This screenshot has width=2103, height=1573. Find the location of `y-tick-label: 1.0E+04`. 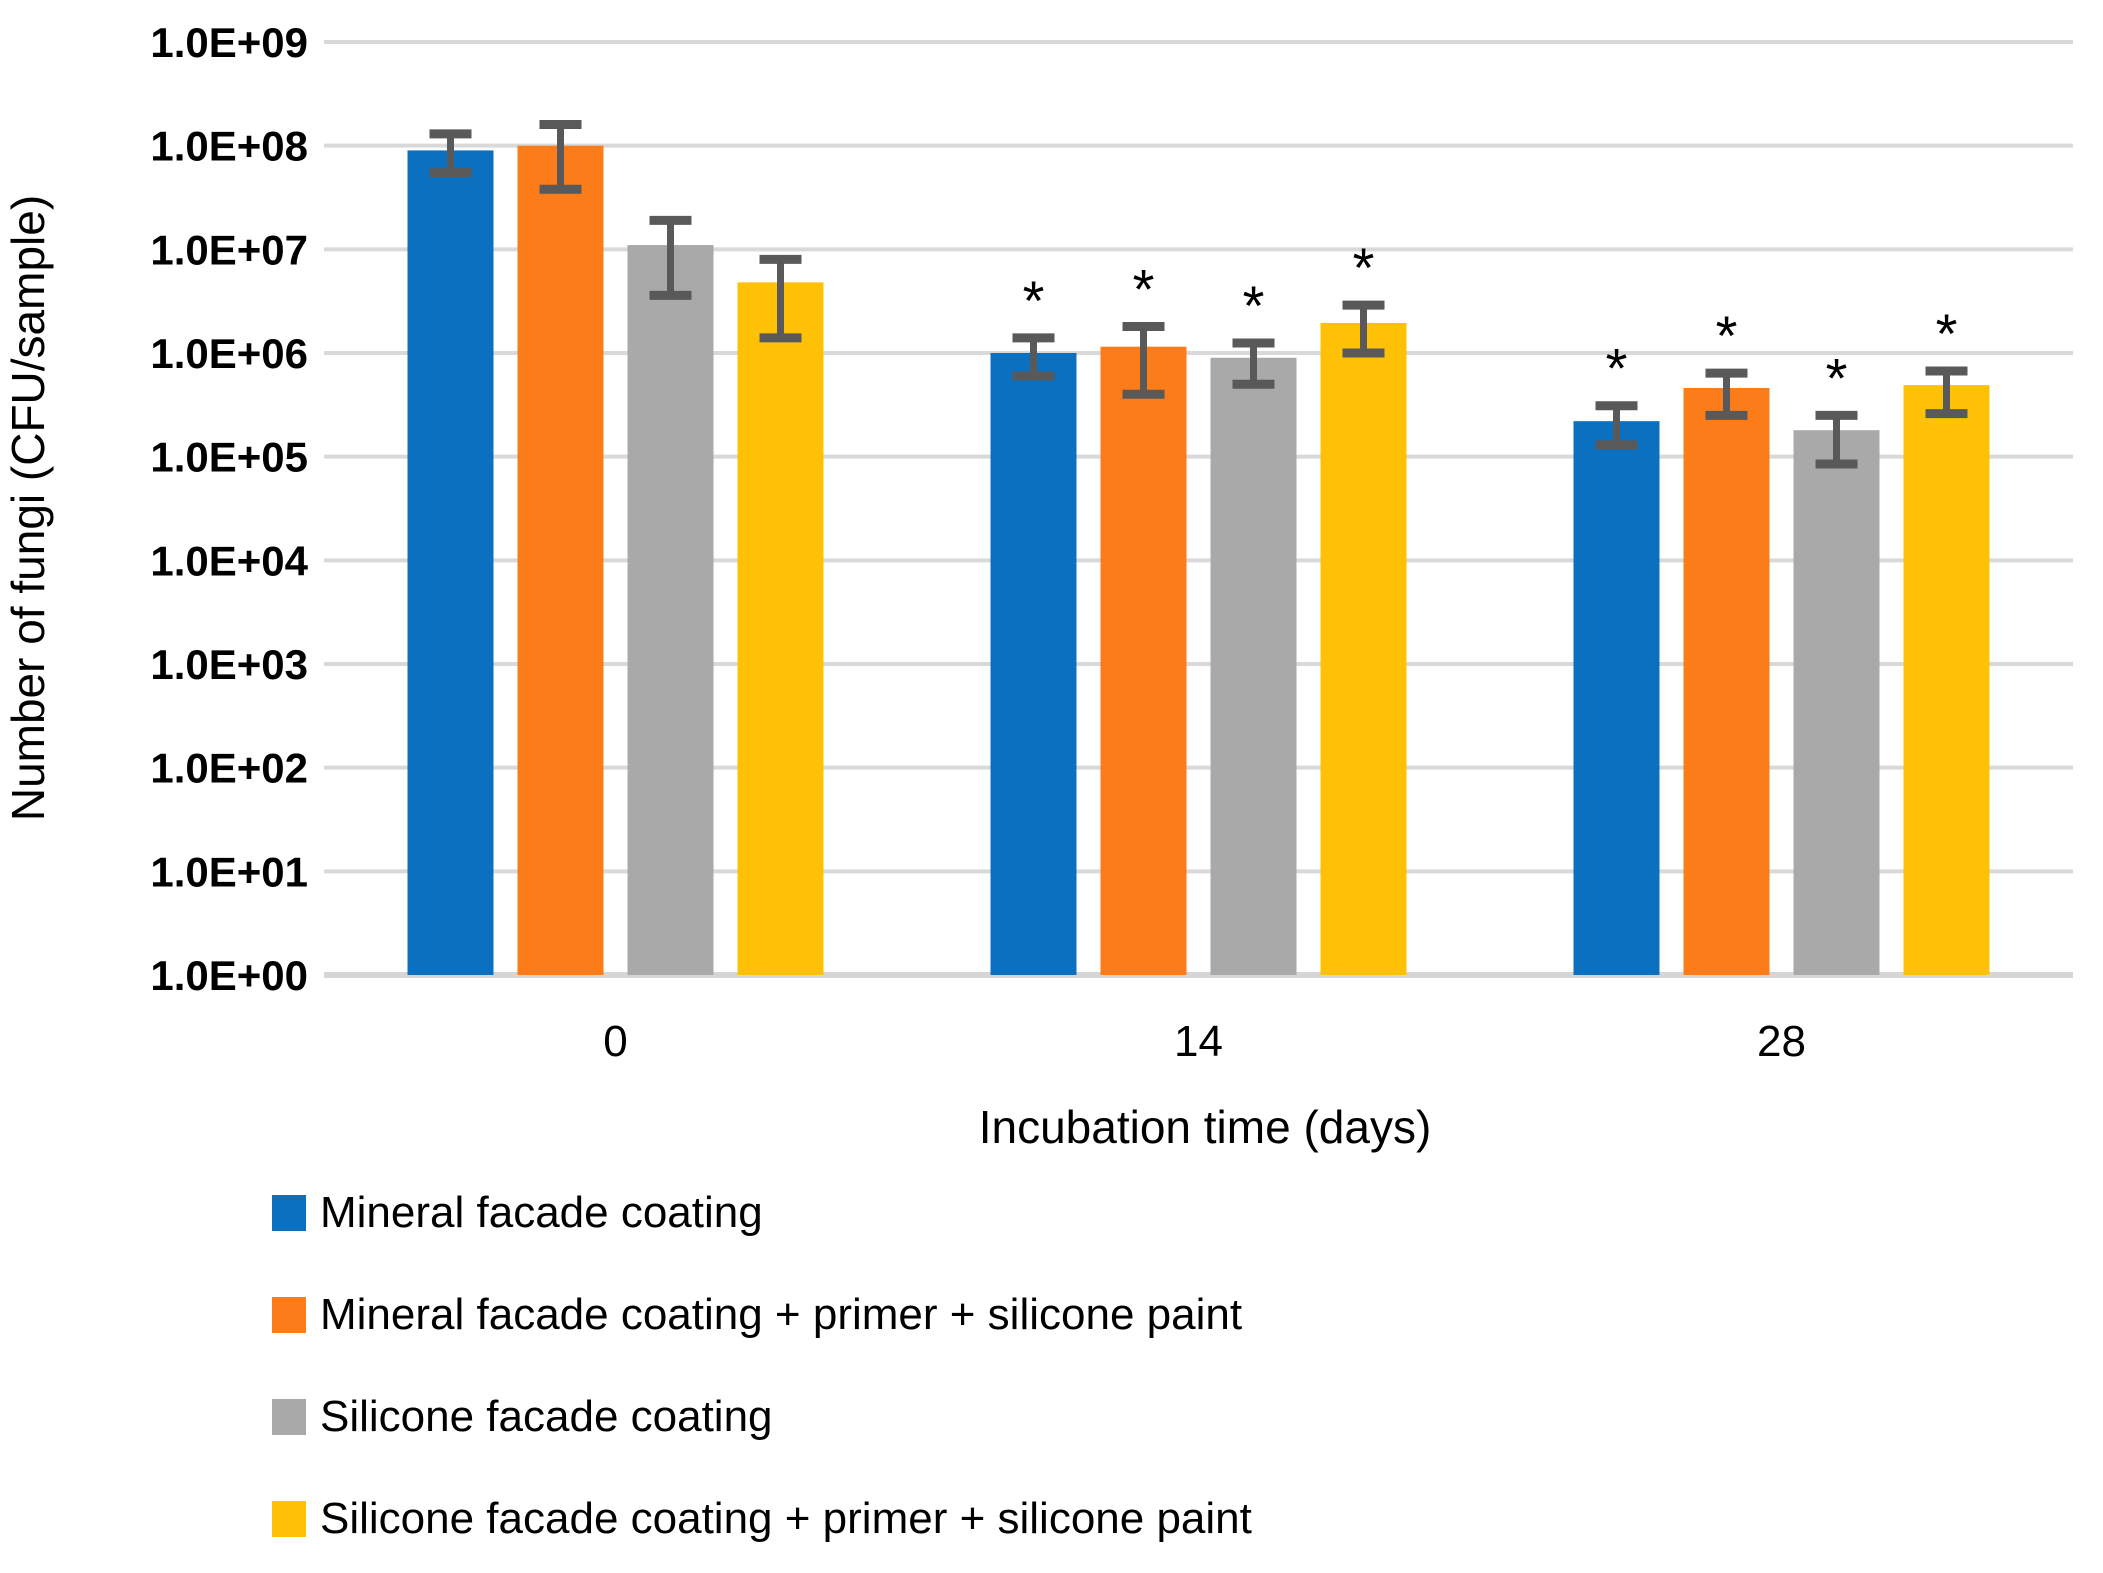

y-tick-label: 1.0E+04 is located at coordinates (229, 560).